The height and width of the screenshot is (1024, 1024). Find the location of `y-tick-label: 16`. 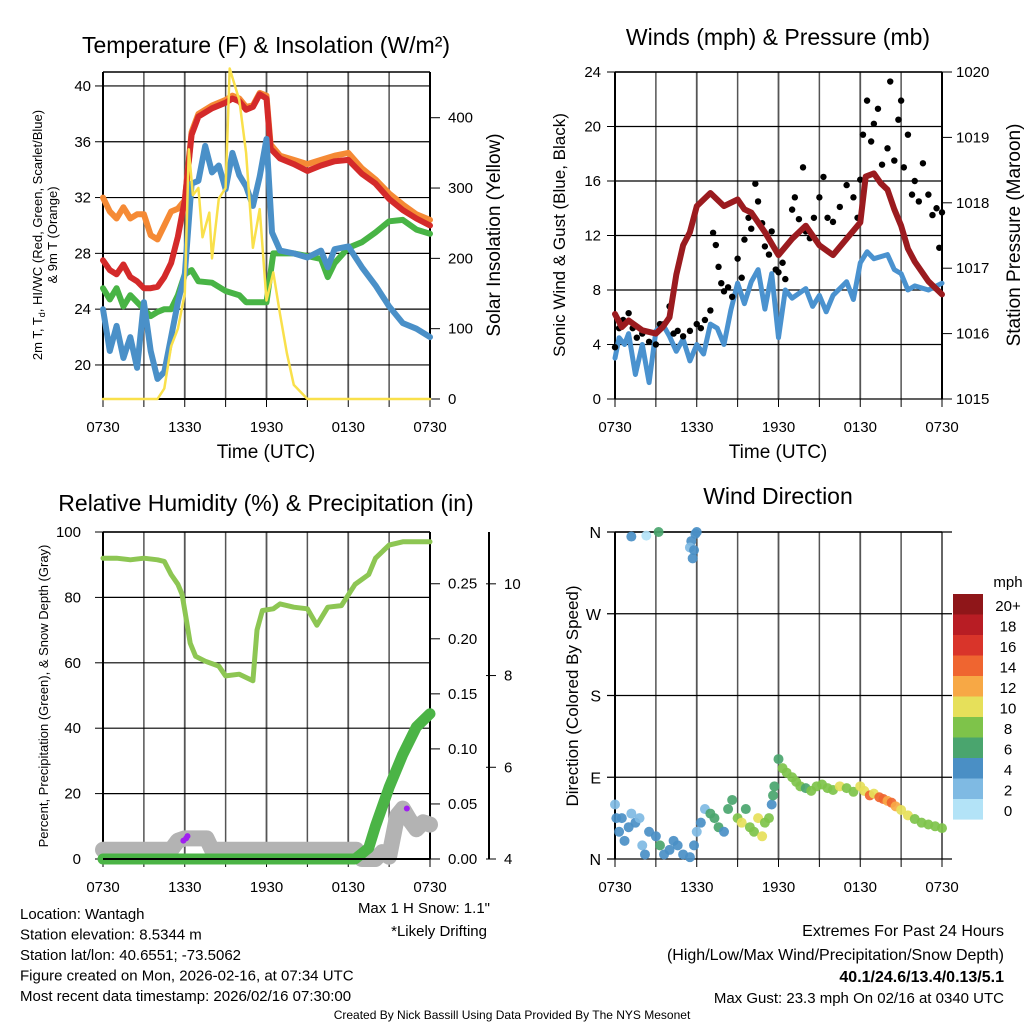

y-tick-label: 16 is located at coordinates (592, 181).